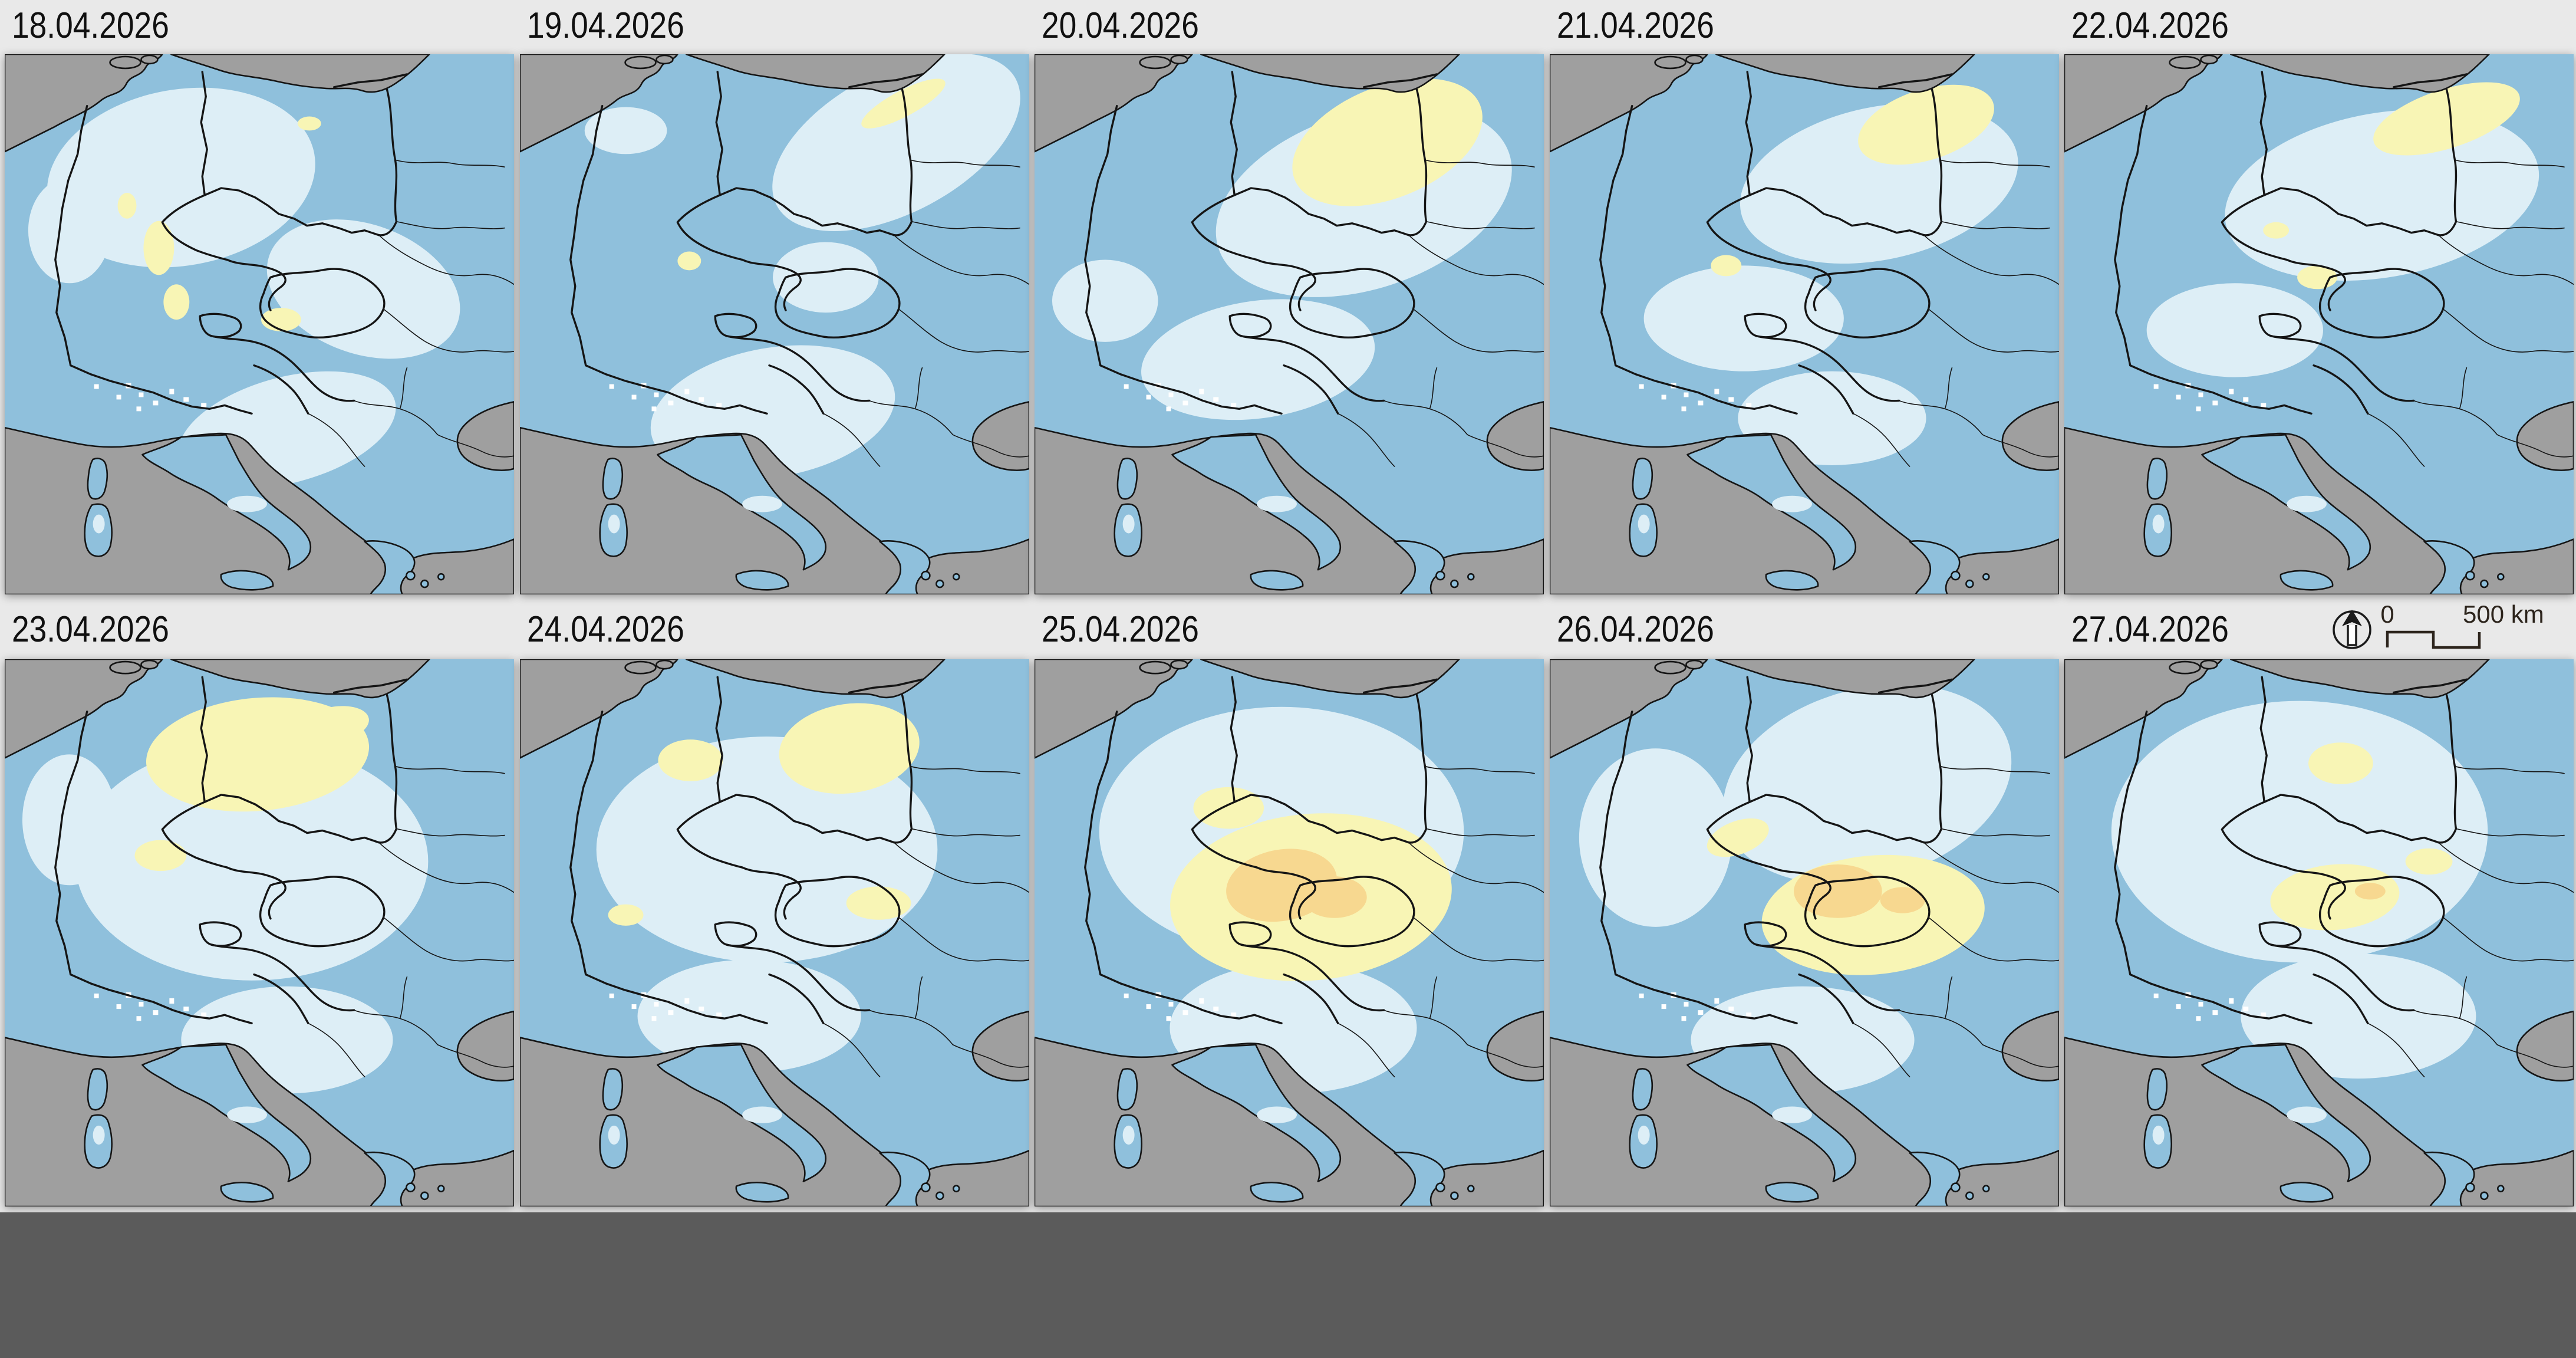 This screenshot has width=2576, height=1358. What do you see at coordinates (1120, 629) in the screenshot?
I see `panel-date: 25.04.2026` at bounding box center [1120, 629].